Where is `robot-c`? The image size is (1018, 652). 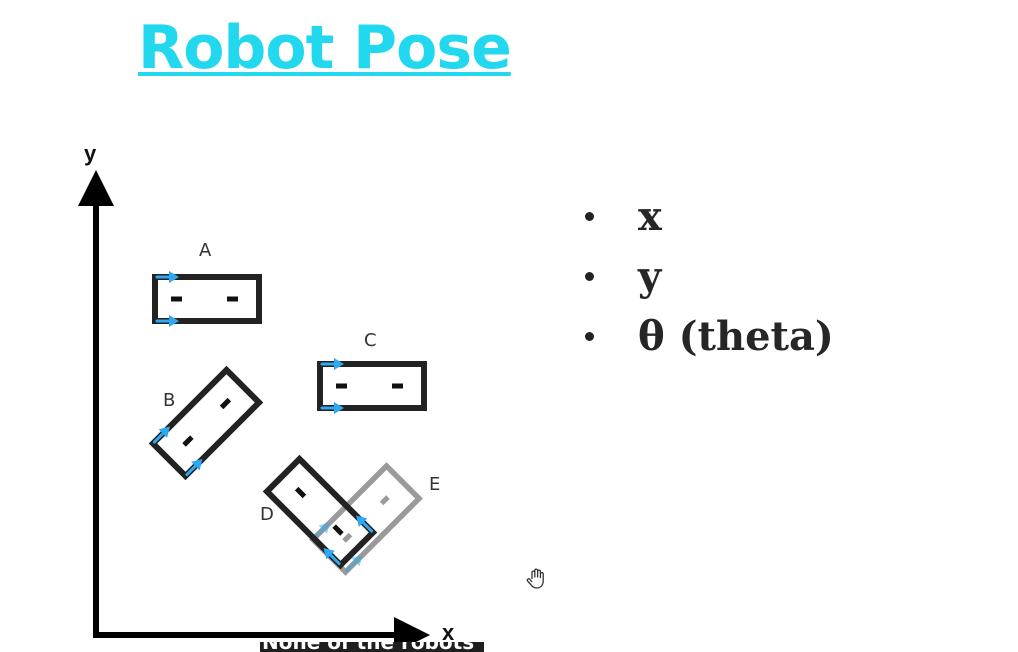
robot-c is located at coordinates (372, 386).